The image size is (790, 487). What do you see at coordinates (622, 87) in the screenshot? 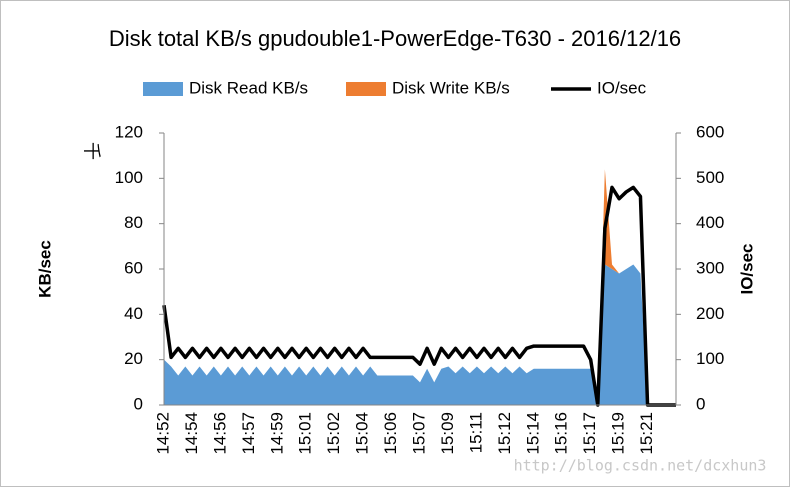
I see `legend-label: IO/sec` at bounding box center [622, 87].